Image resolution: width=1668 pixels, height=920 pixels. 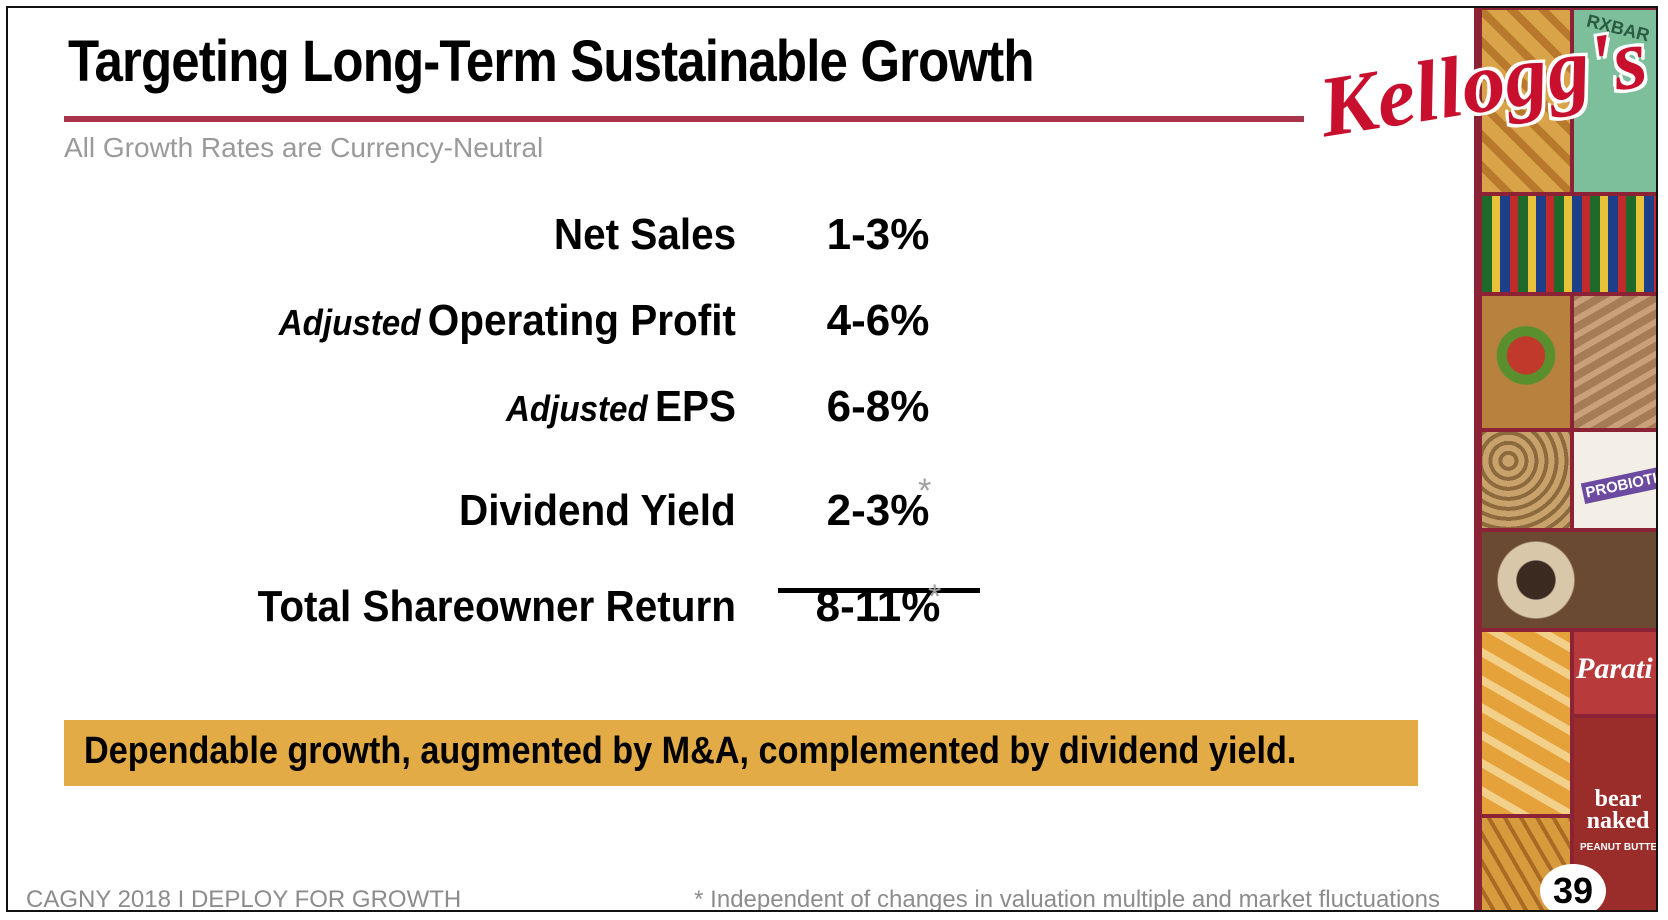 I want to click on metric-name: Net Sales, so click(x=644, y=234).